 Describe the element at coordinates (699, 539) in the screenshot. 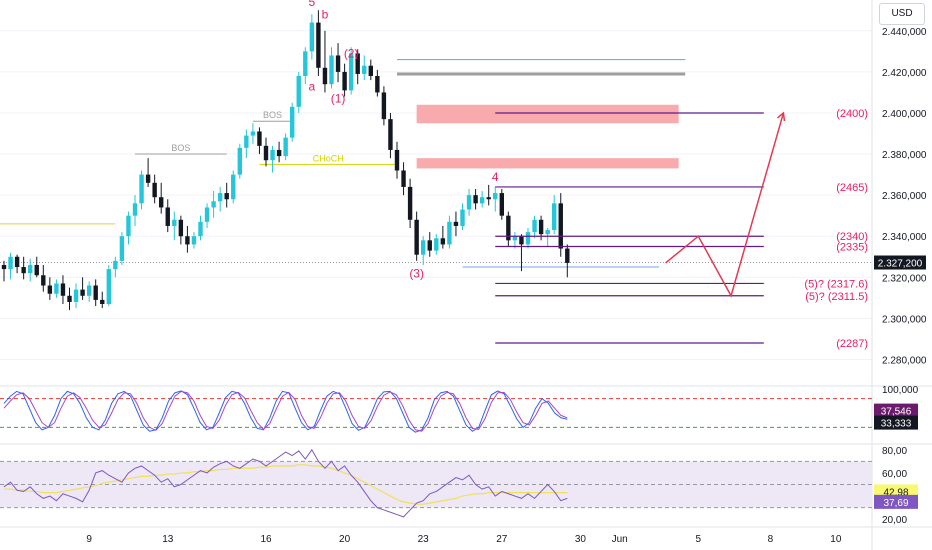

I see `time-tick-label: 5` at that location.